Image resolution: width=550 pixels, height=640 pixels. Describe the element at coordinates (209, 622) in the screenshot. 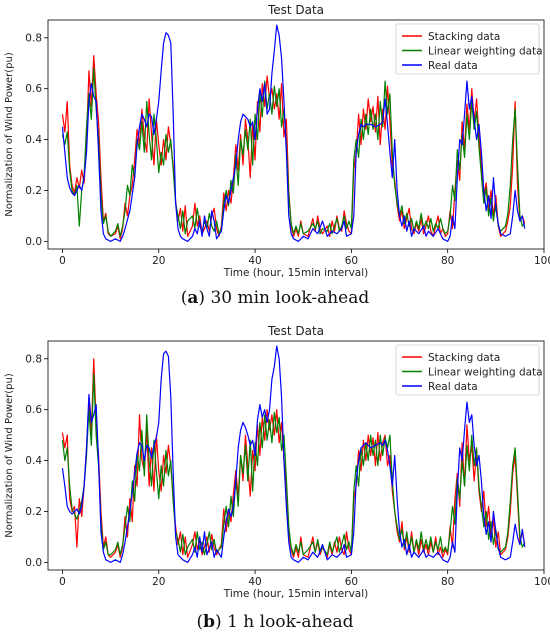

I see `caption-letter: b` at that location.